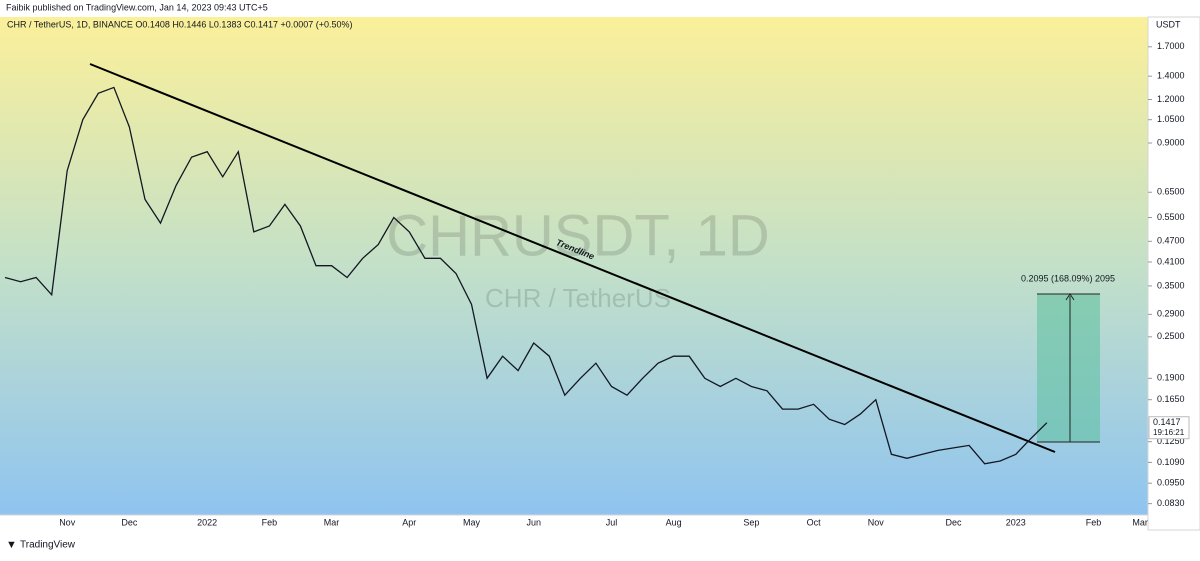 The height and width of the screenshot is (561, 1200). I want to click on y-tick-label: 0.0950, so click(1171, 483).